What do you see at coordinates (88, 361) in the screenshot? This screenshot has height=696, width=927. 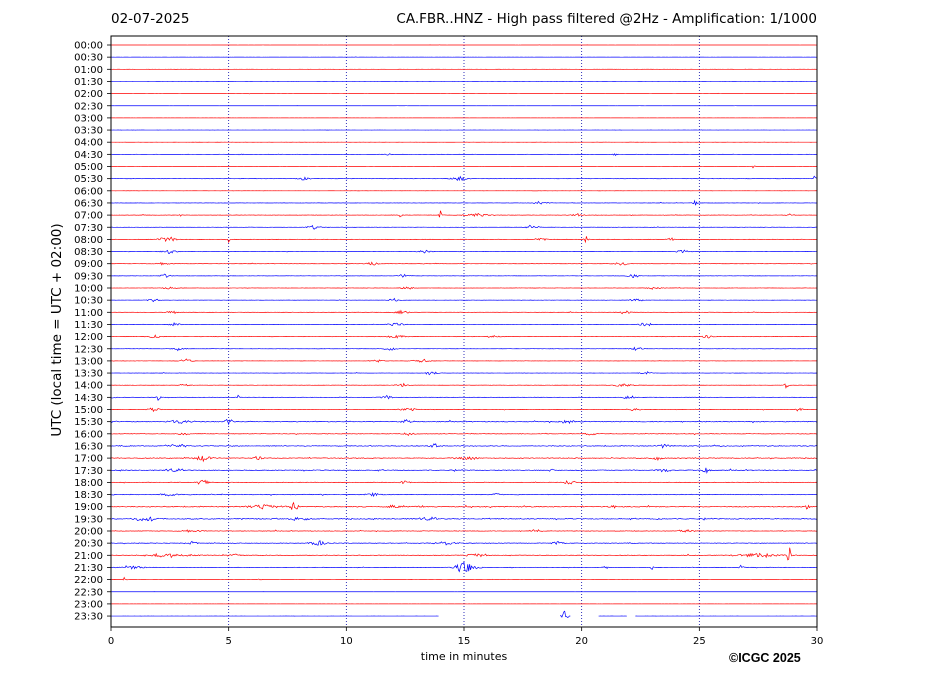 I see `y-tick-label: 13:00` at bounding box center [88, 361].